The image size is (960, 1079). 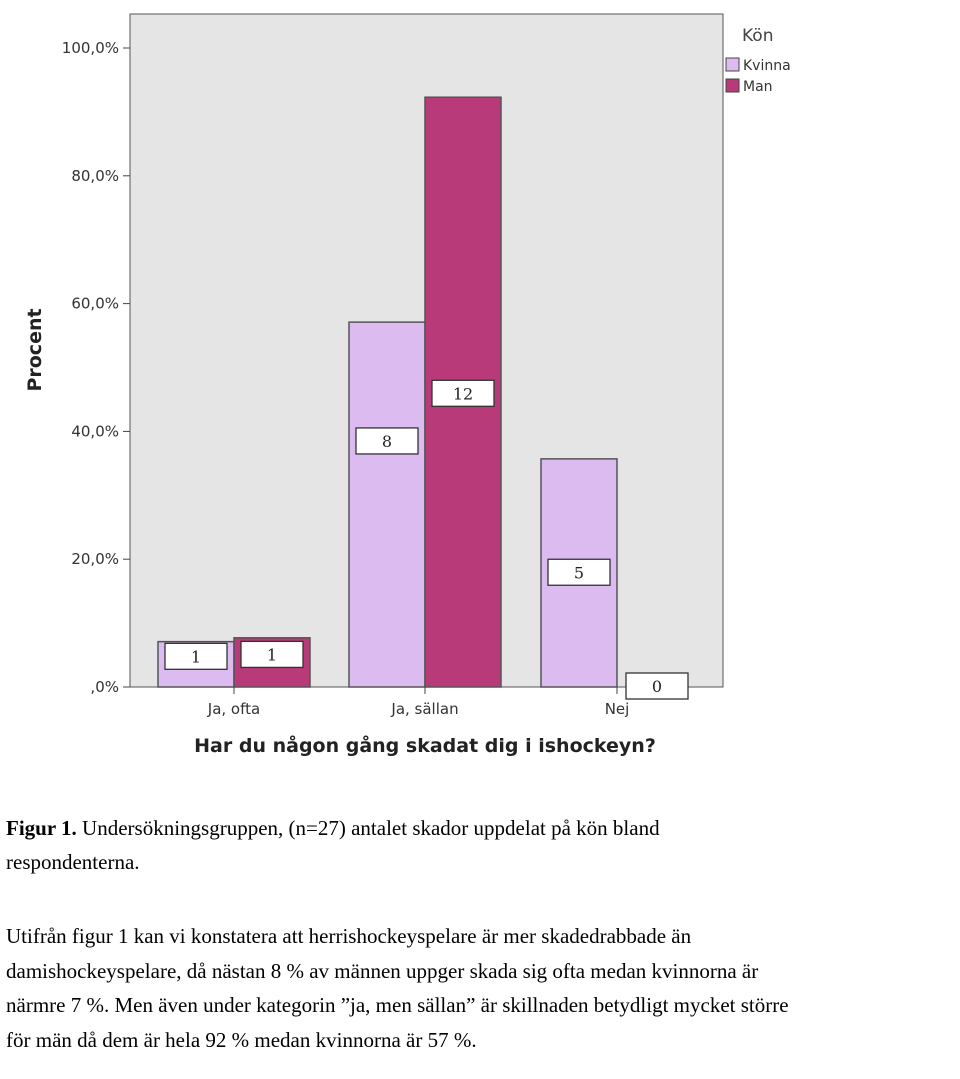 What do you see at coordinates (233, 709) in the screenshot?
I see `x-tick-label: Ja, ofta` at bounding box center [233, 709].